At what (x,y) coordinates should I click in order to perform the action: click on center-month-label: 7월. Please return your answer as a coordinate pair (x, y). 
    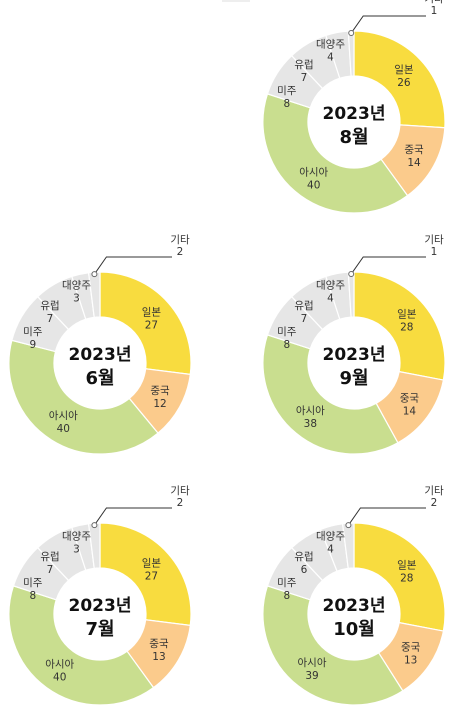
    Looking at the image, I should click on (99, 629).